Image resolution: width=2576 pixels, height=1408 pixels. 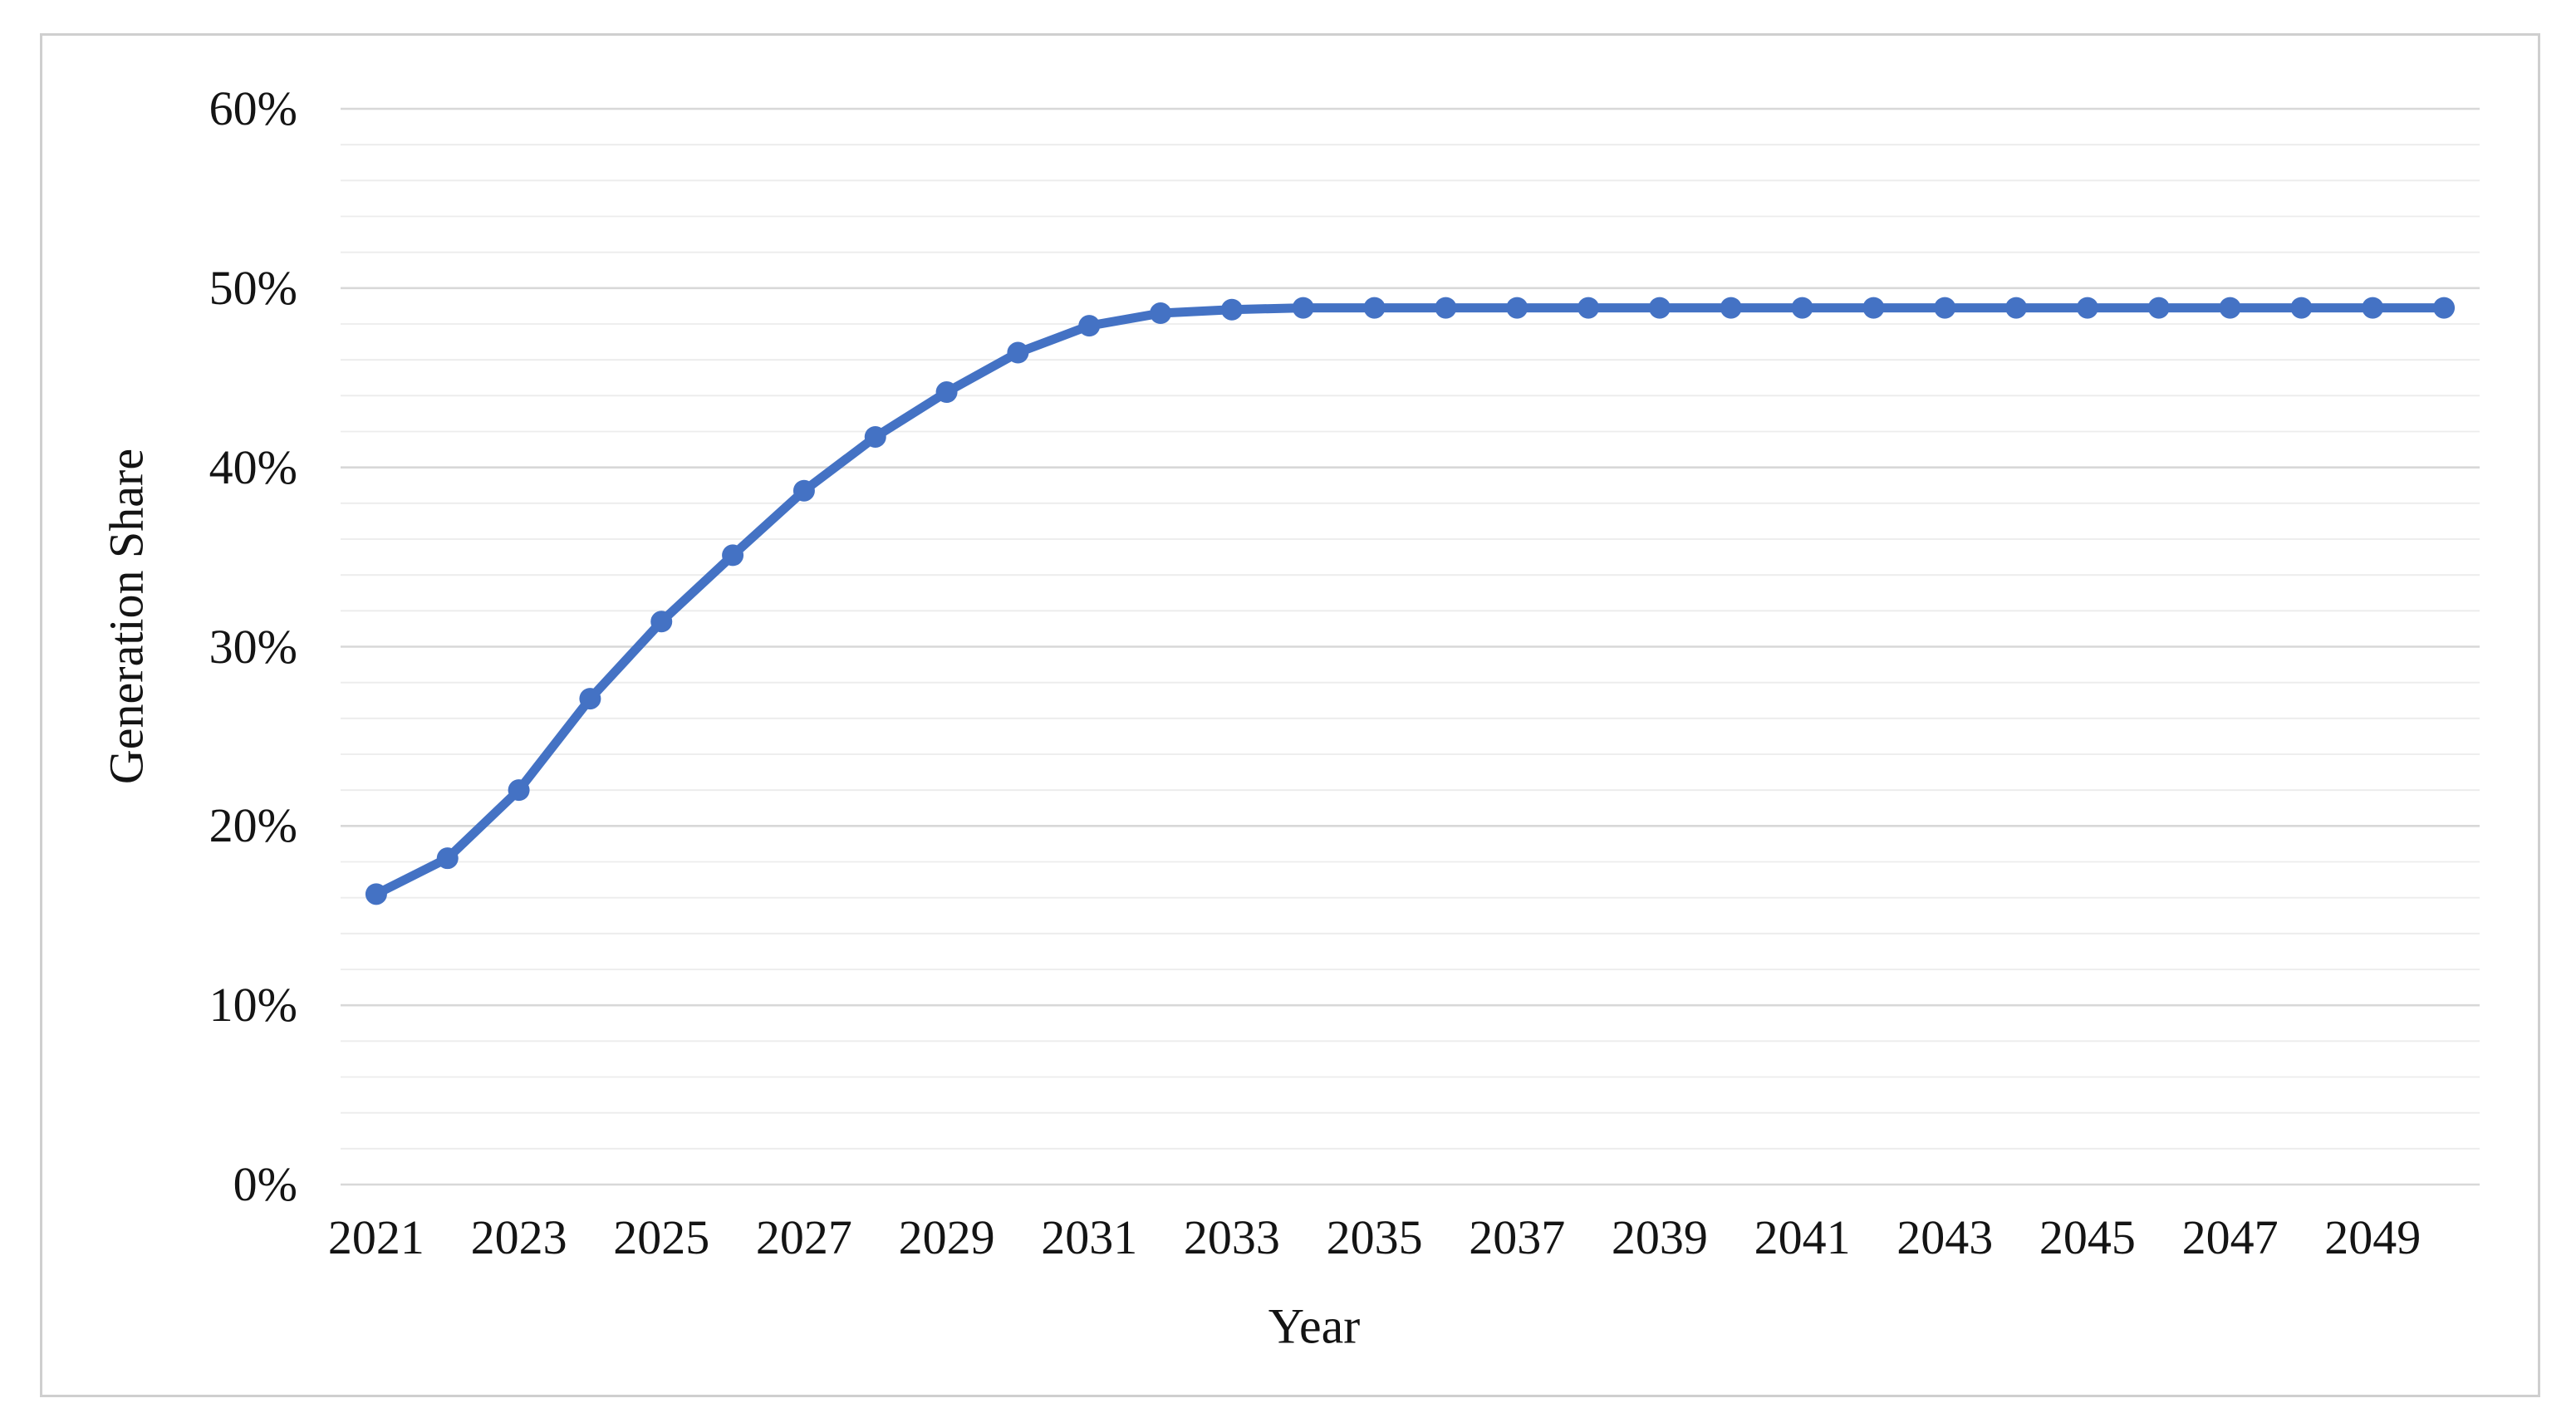 I want to click on x-tick-label: 2047, so click(x=2230, y=1237).